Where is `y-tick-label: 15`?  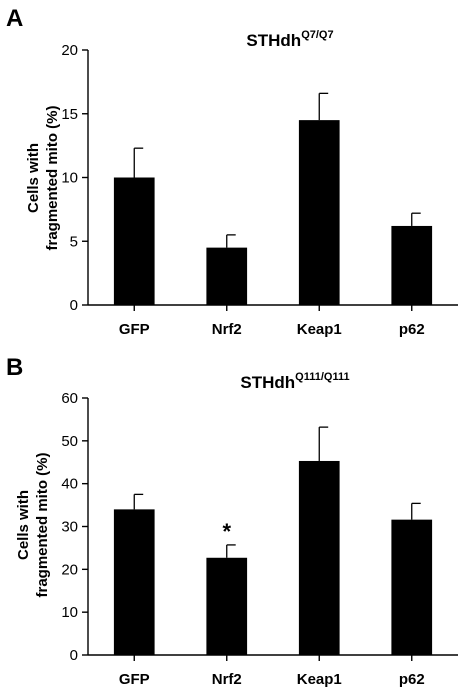 y-tick-label: 15 is located at coordinates (69, 114).